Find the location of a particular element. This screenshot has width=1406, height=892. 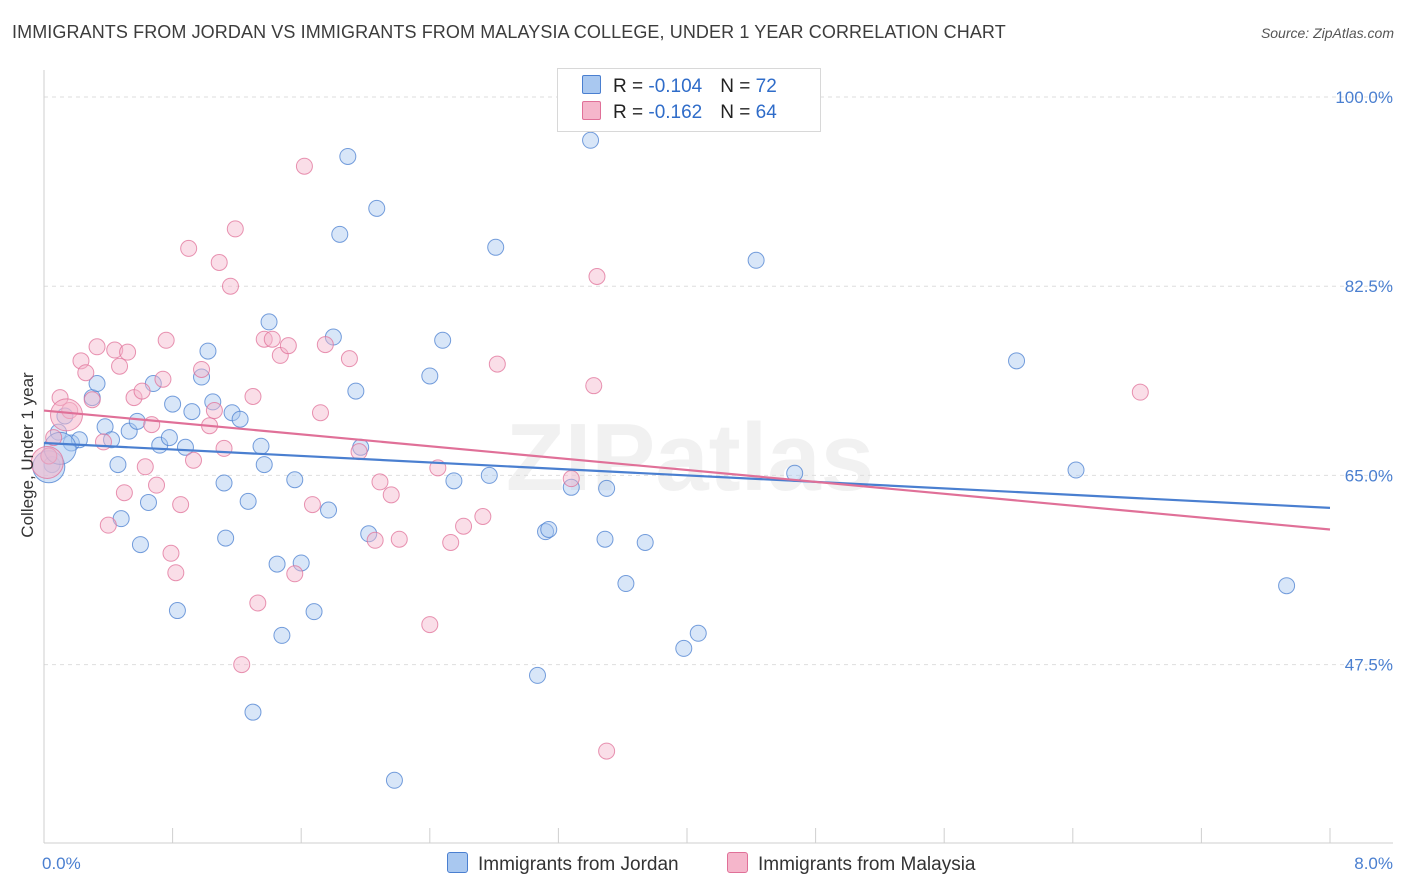

y-tick-label: 47.5% is located at coordinates (1369, 665).